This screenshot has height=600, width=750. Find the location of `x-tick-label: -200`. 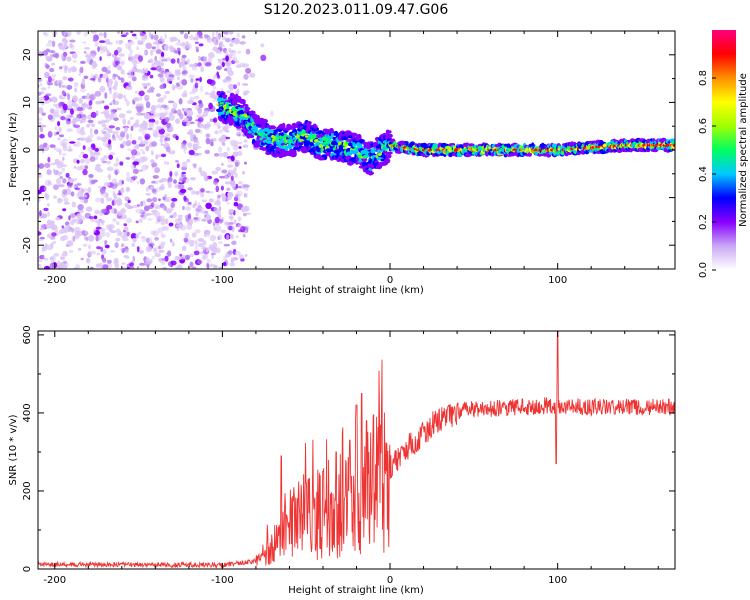

x-tick-label: -200 is located at coordinates (54, 280).